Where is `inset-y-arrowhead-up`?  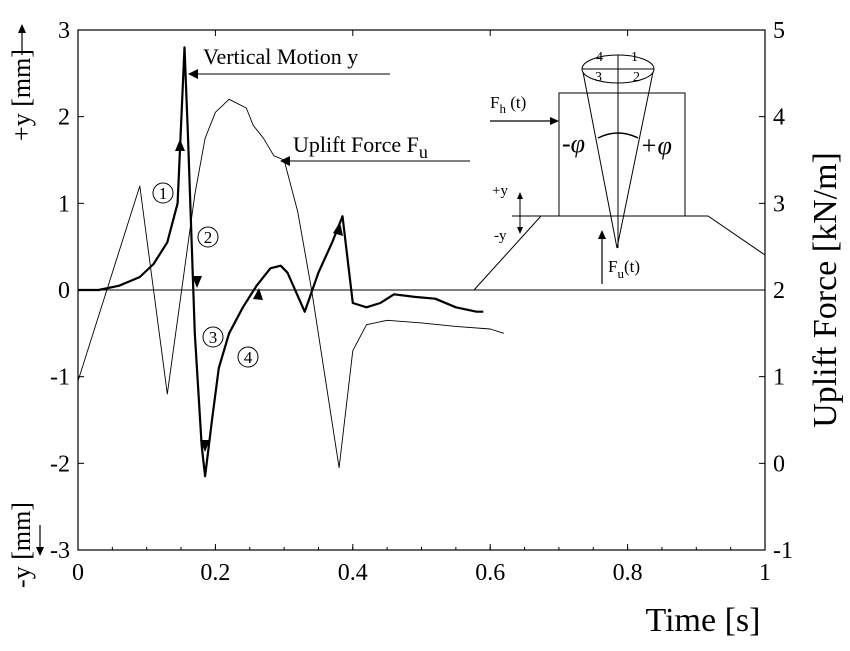 inset-y-arrowhead-up is located at coordinates (520, 195).